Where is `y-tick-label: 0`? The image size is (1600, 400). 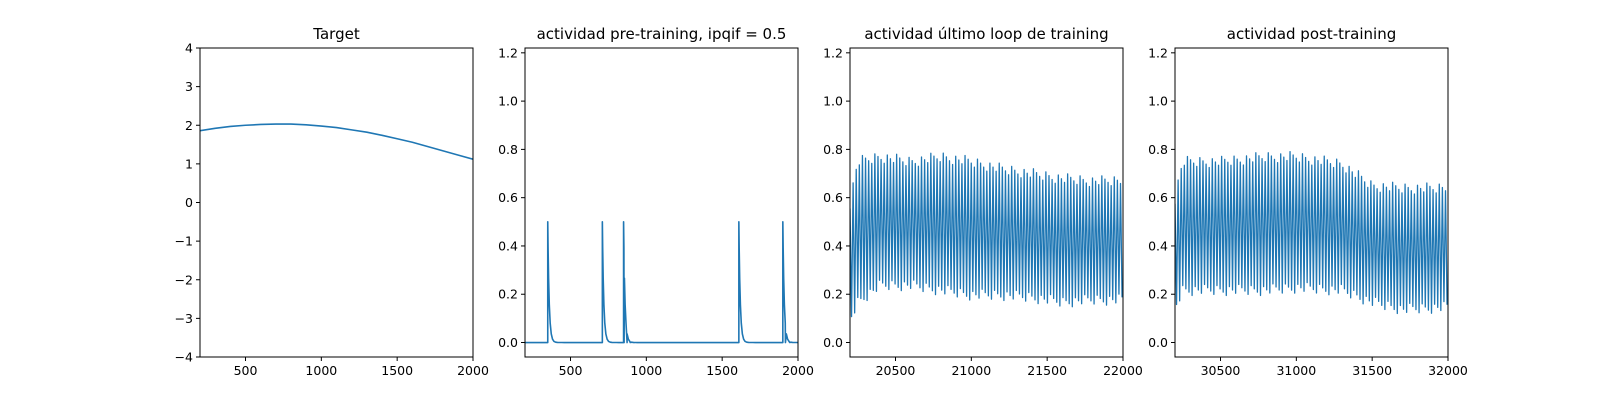
y-tick-label: 0 is located at coordinates (189, 202).